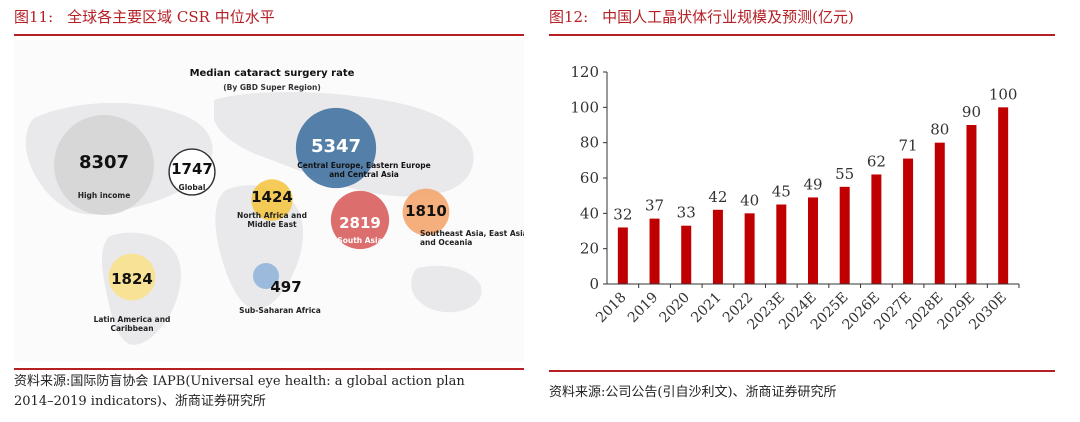  Describe the element at coordinates (971, 112) in the screenshot. I see `bar-value-label: 90` at that location.